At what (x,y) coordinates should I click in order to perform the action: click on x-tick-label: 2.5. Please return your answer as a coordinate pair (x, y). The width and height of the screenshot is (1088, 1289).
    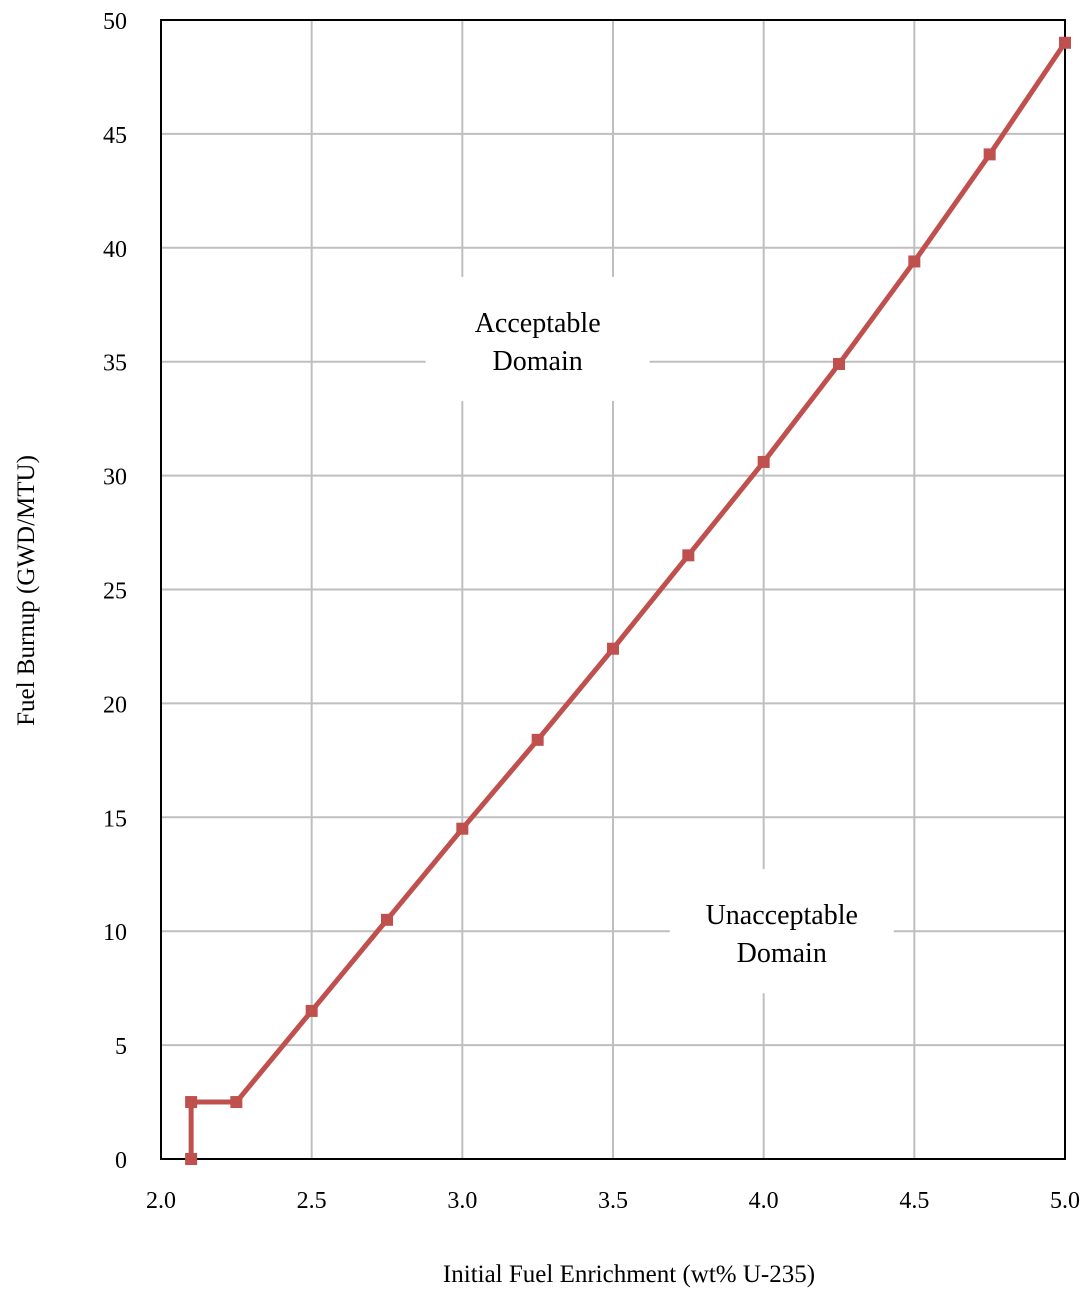
    Looking at the image, I should click on (312, 1201).